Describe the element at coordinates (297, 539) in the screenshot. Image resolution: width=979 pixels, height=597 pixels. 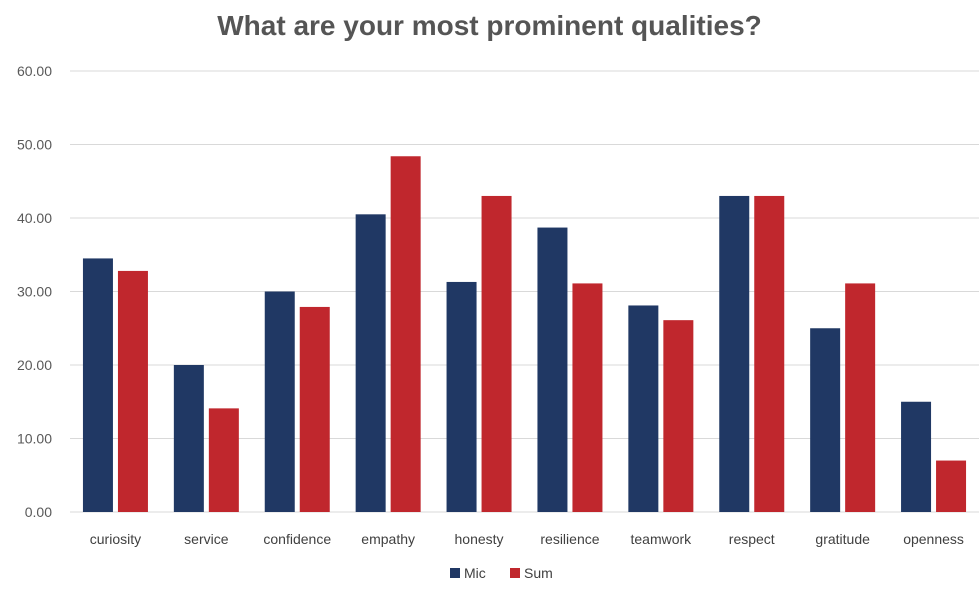
I see `x-tick-label: confidence` at that location.